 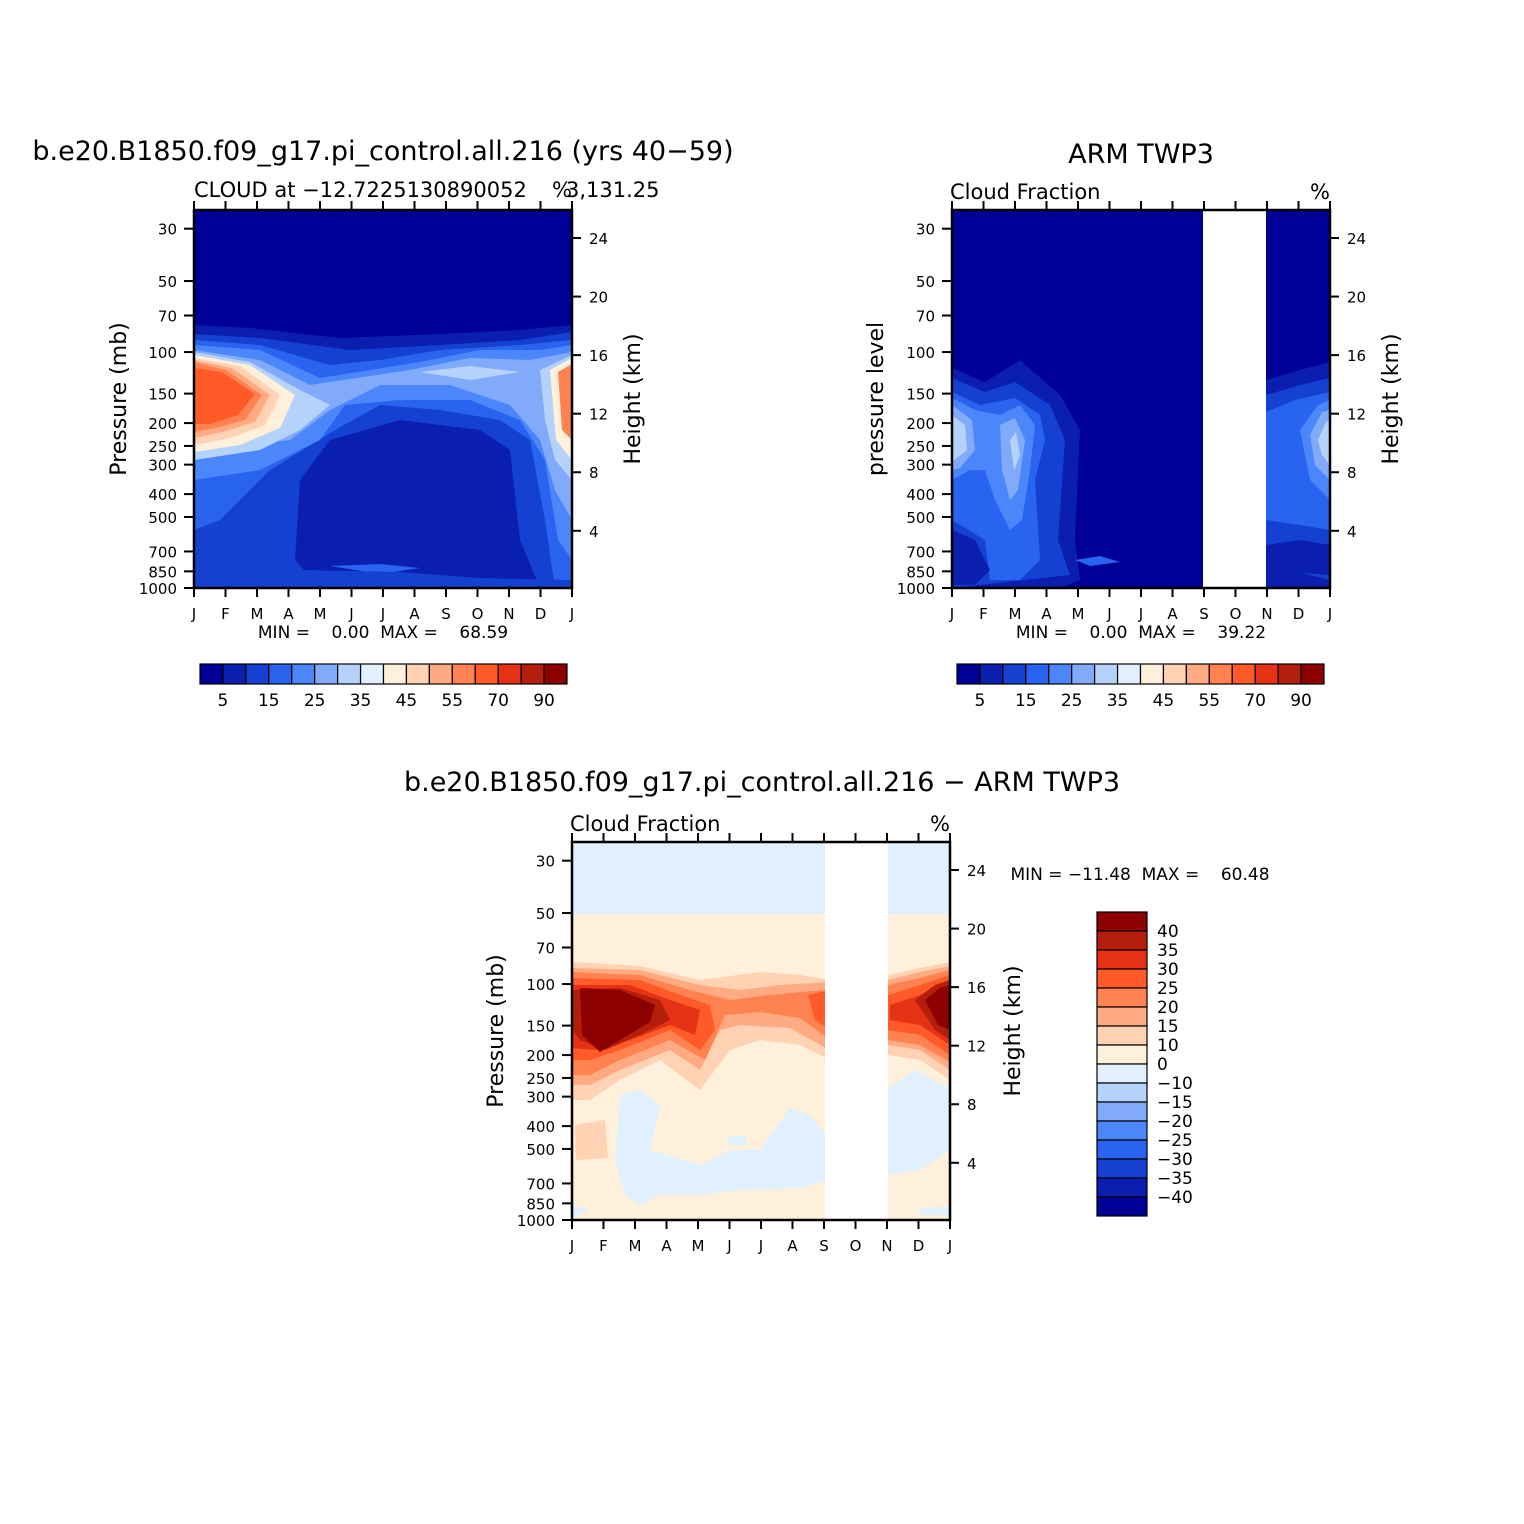 I want to click on y-axis-label: pressure level, so click(x=876, y=399).